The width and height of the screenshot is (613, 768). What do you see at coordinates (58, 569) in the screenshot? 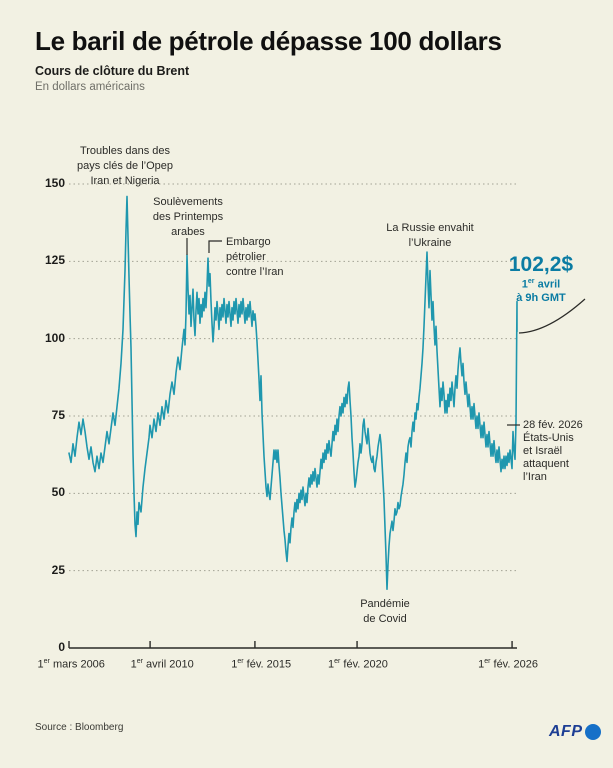
I see `y-axis-label: 25` at bounding box center [58, 569].